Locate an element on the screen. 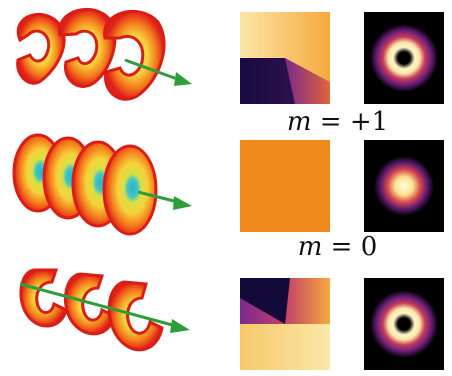 This screenshot has width=452, height=376. plane-wavefronts is located at coordinates (102, 184).